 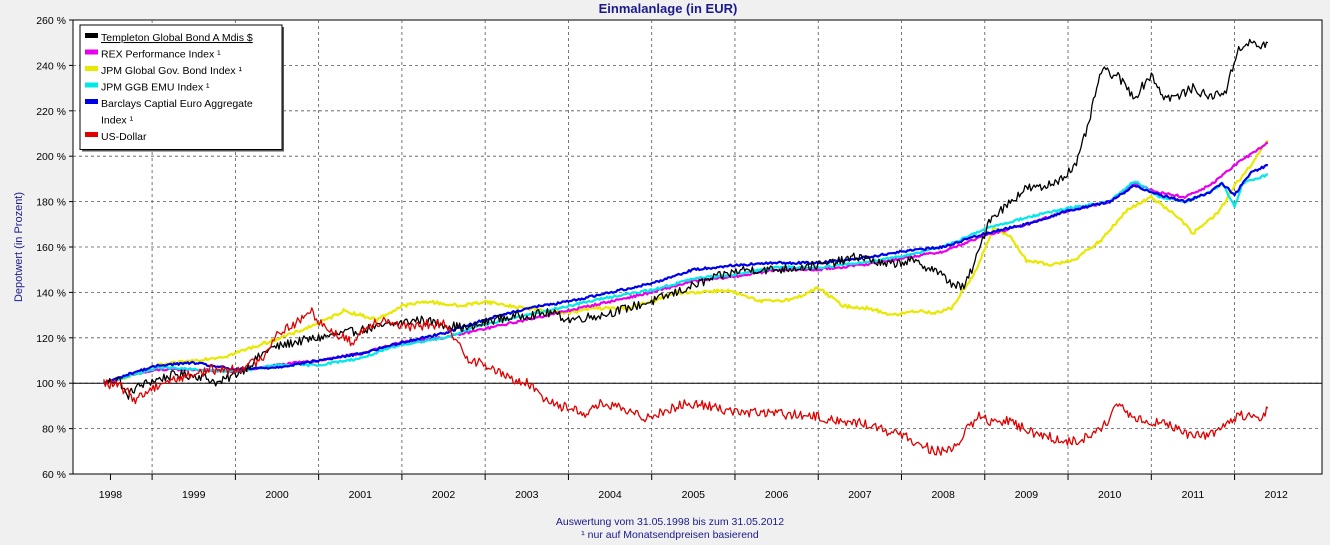 I want to click on legend-item-label: Index ¹, so click(x=117, y=121).